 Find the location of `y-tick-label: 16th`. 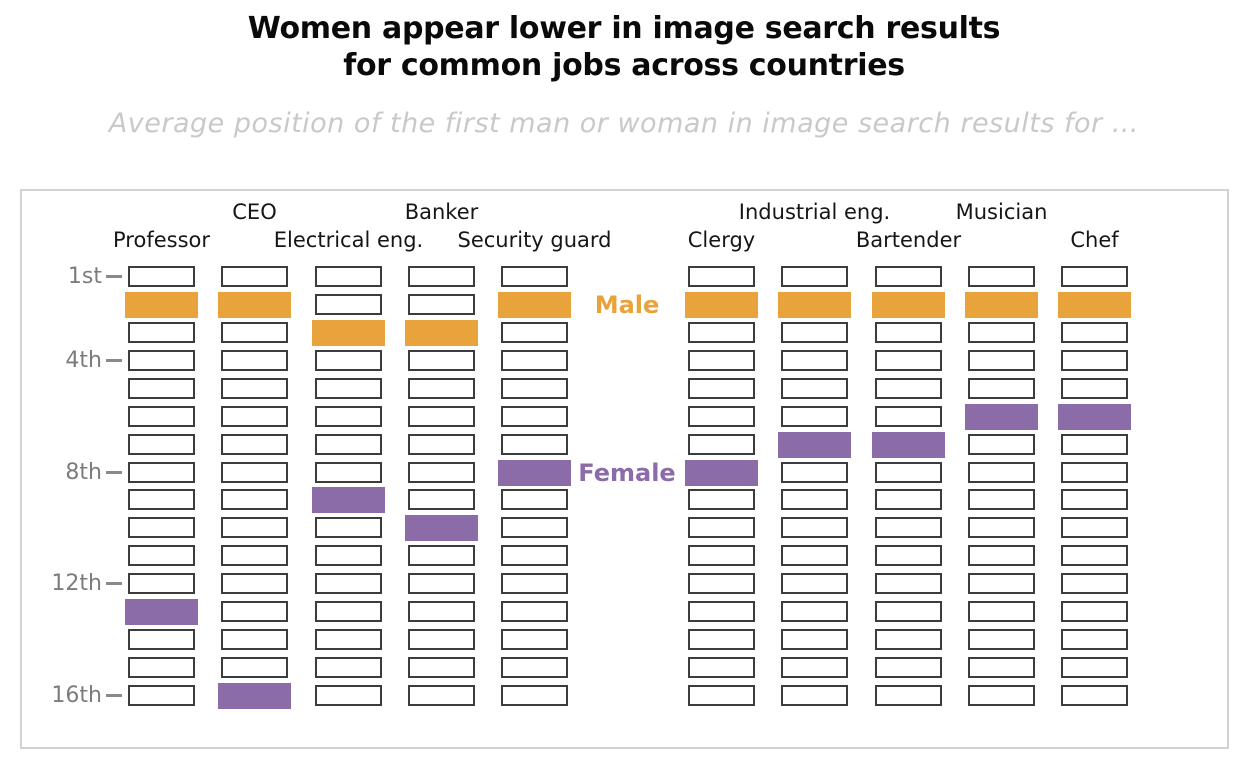

y-tick-label: 16th is located at coordinates (76, 695).